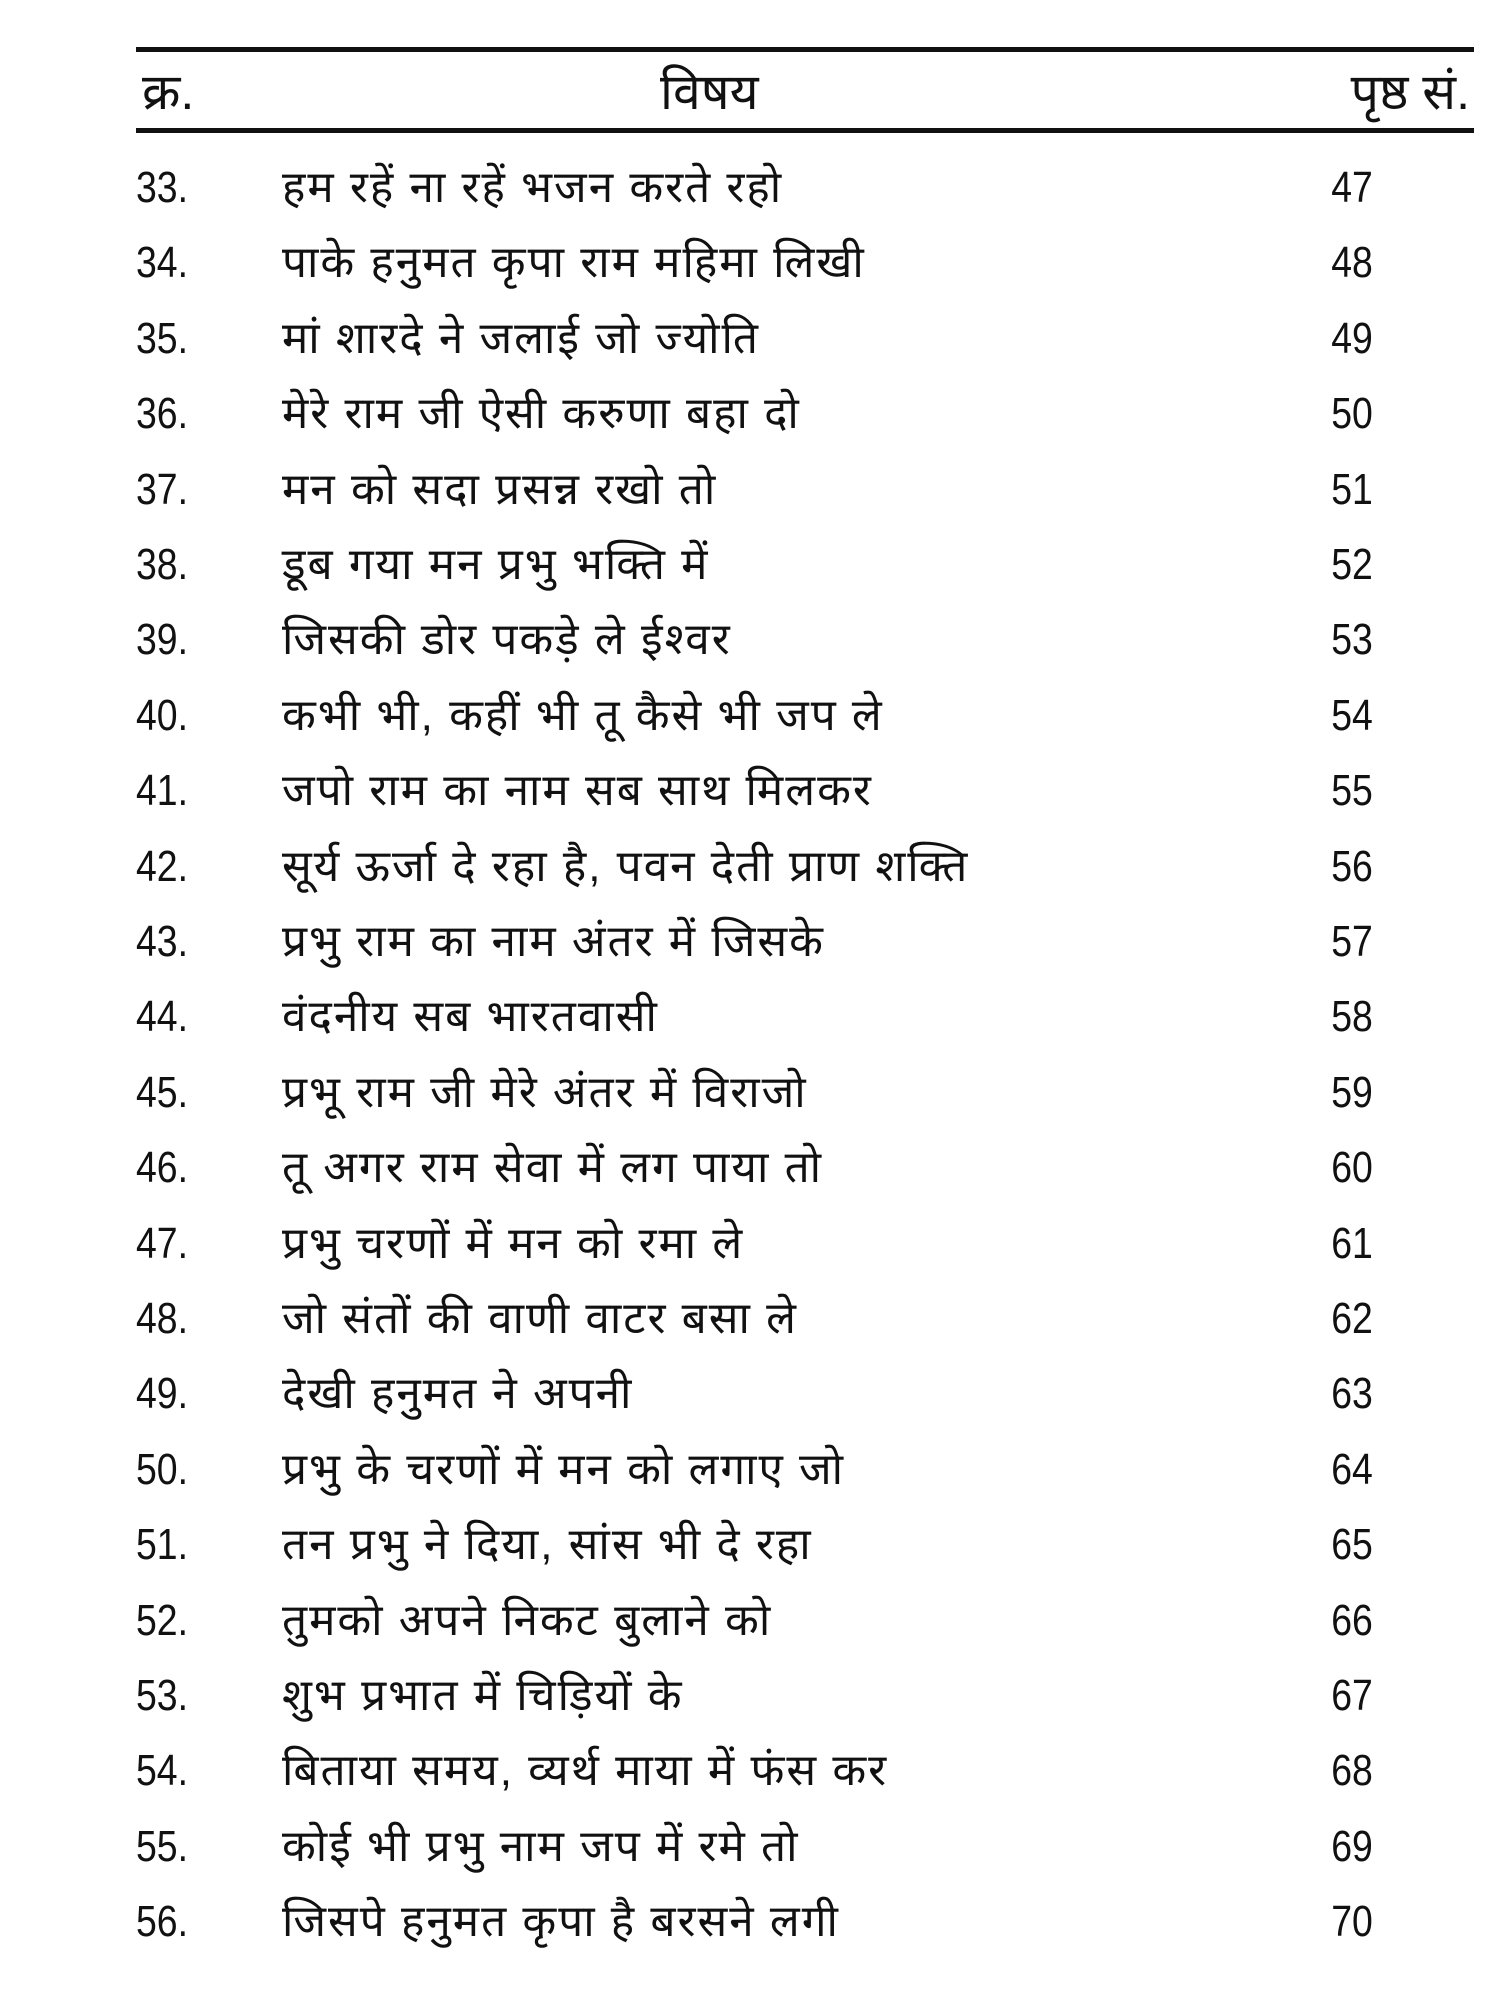 The height and width of the screenshot is (2000, 1500). Describe the element at coordinates (1352, 1695) in the screenshot. I see `entry-page: 67` at that location.